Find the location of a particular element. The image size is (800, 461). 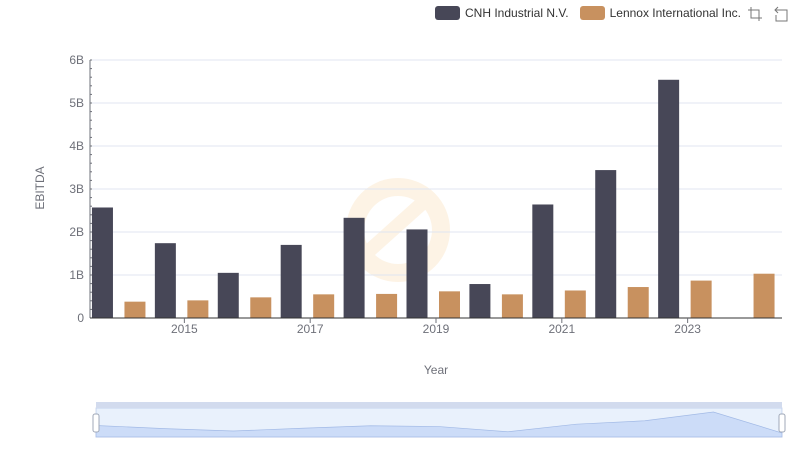

legend-item-cnh: CNH Industrial N.V. is located at coordinates (502, 13).